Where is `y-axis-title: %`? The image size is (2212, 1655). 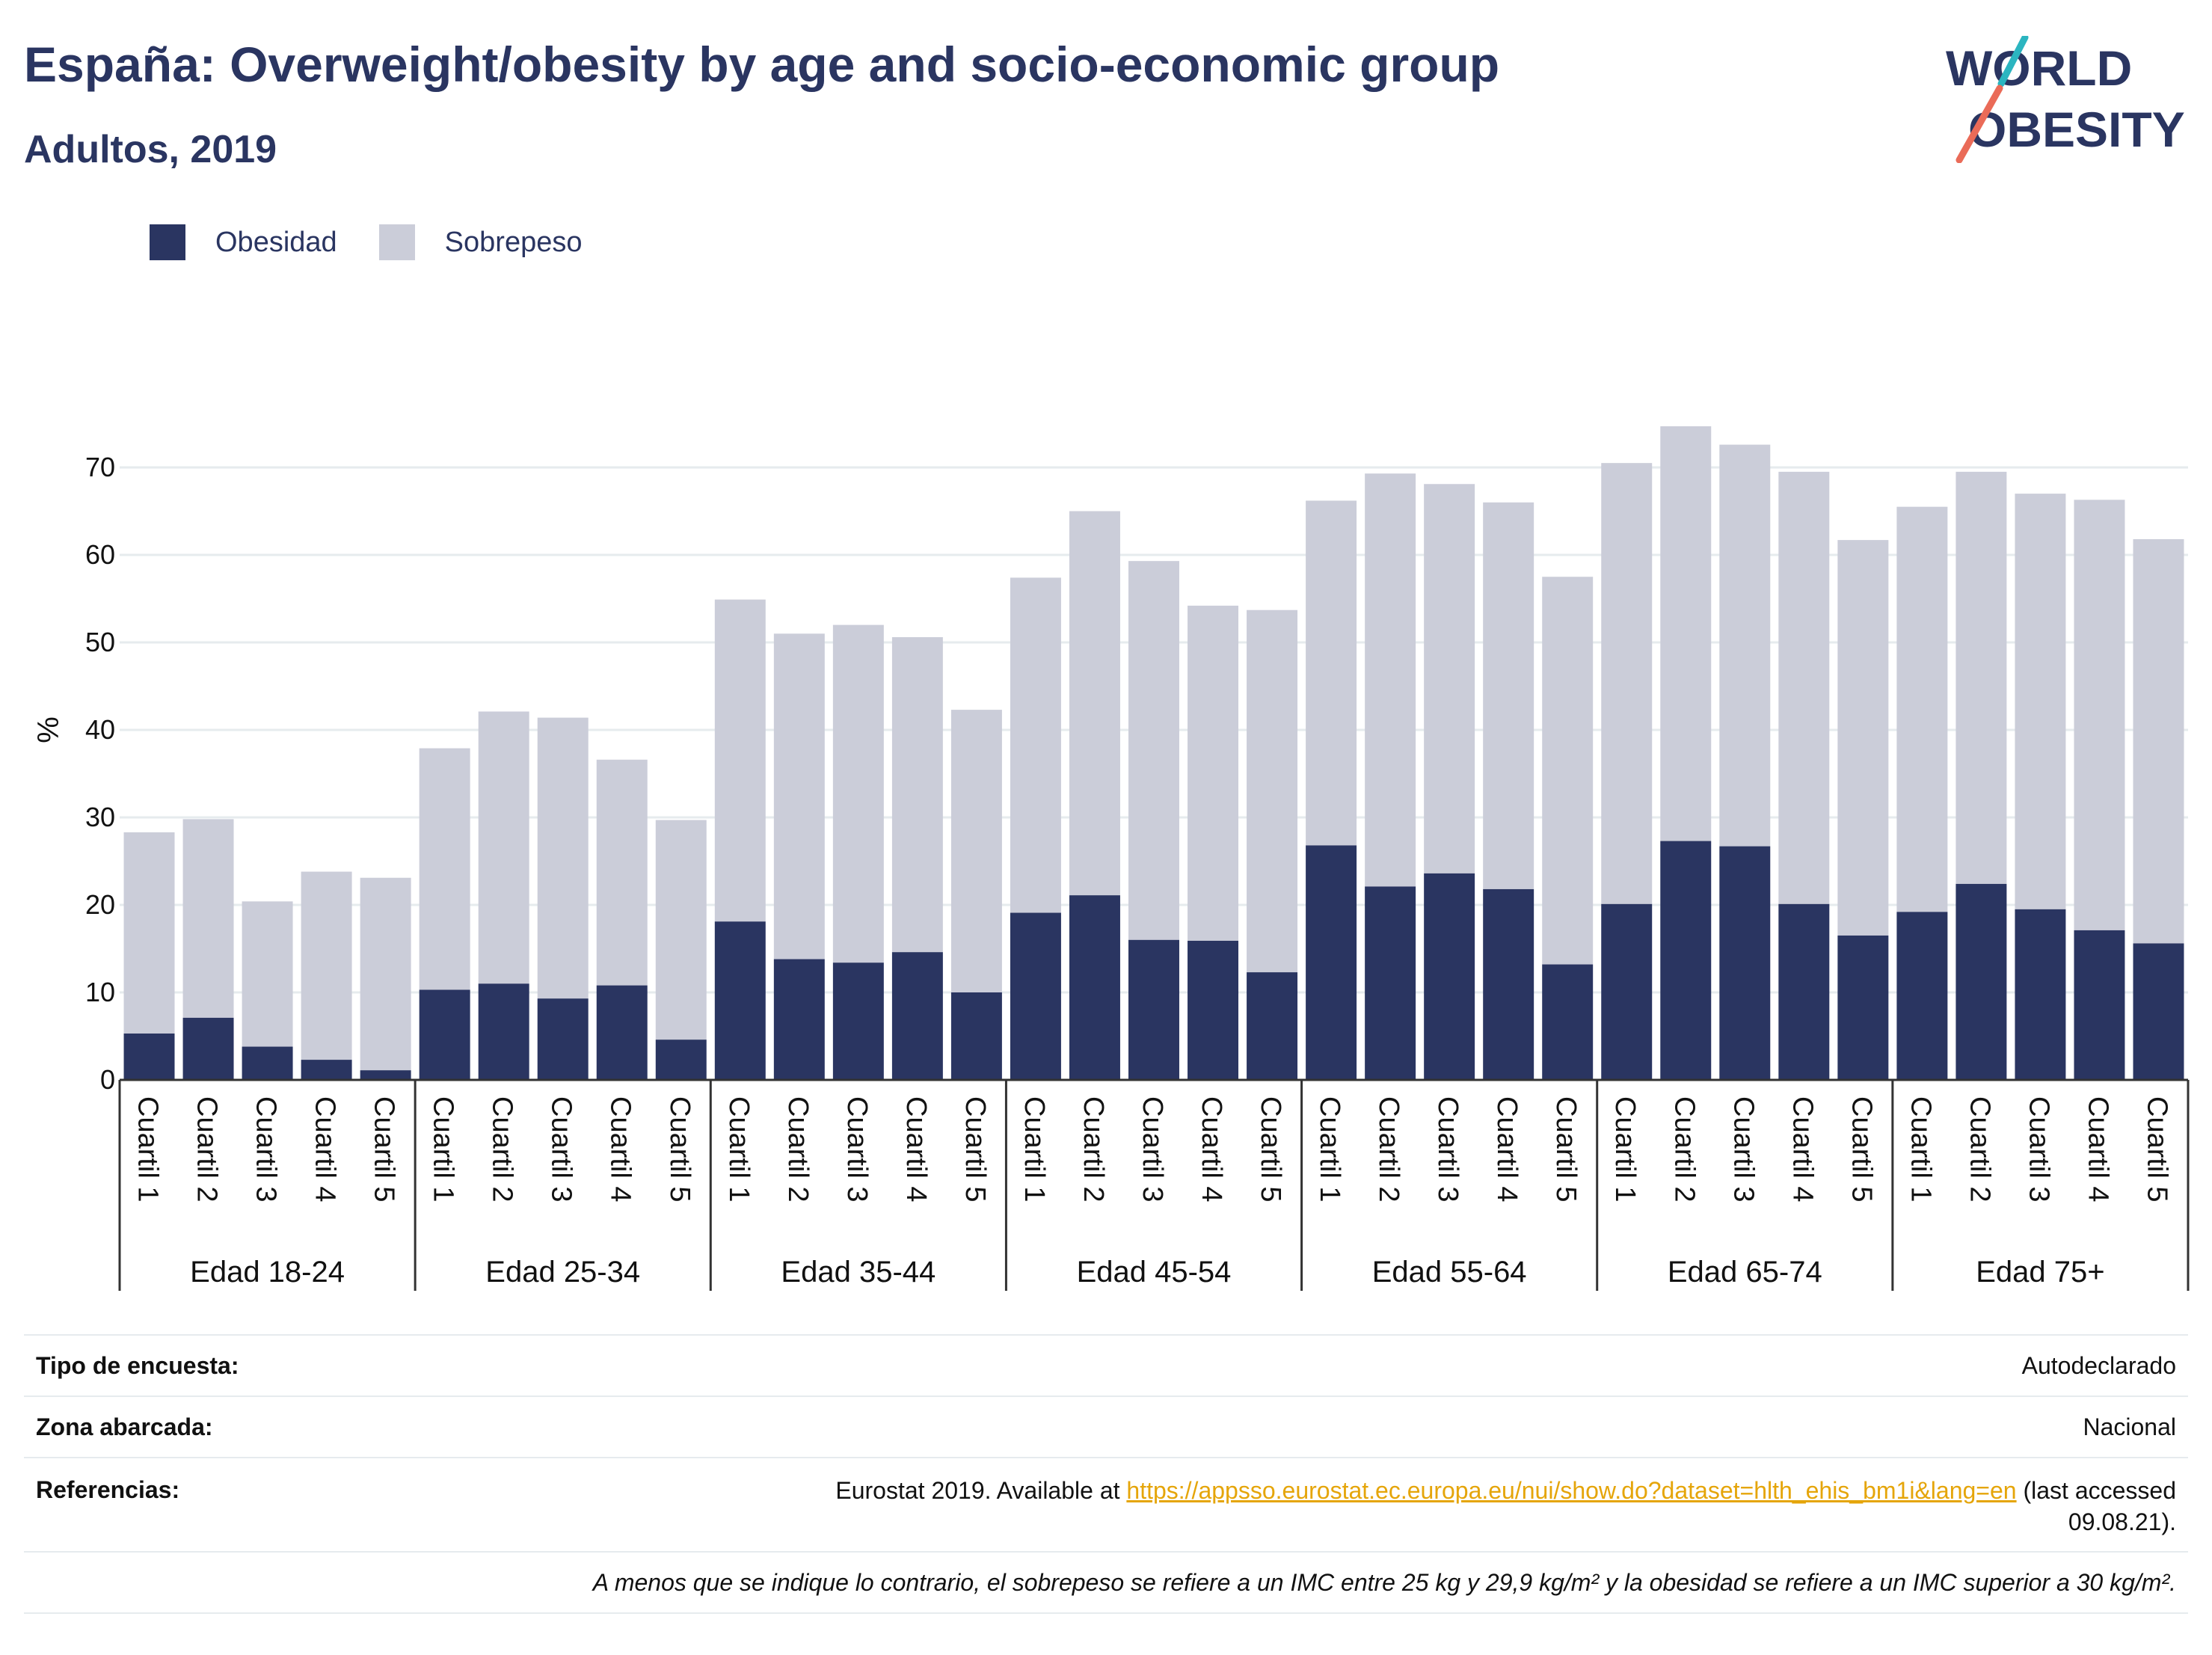
y-axis-title: % is located at coordinates (48, 729).